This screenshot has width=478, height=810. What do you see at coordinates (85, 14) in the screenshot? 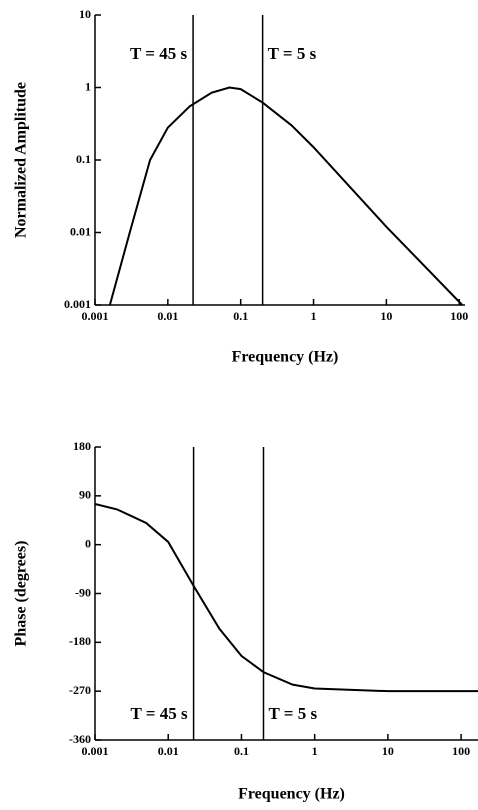
I see `y-tick-label: 10` at bounding box center [85, 14].